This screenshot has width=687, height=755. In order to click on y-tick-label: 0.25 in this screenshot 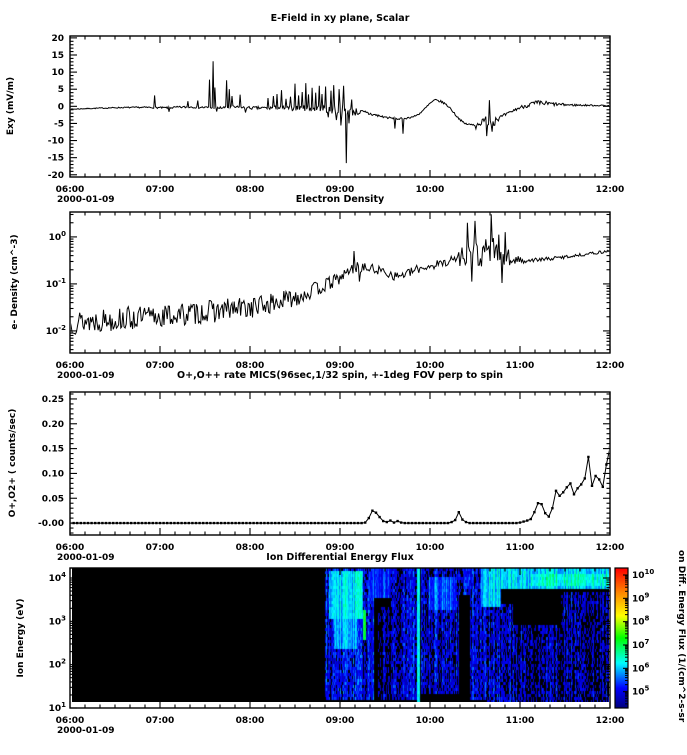, I will do `click(53, 400)`.